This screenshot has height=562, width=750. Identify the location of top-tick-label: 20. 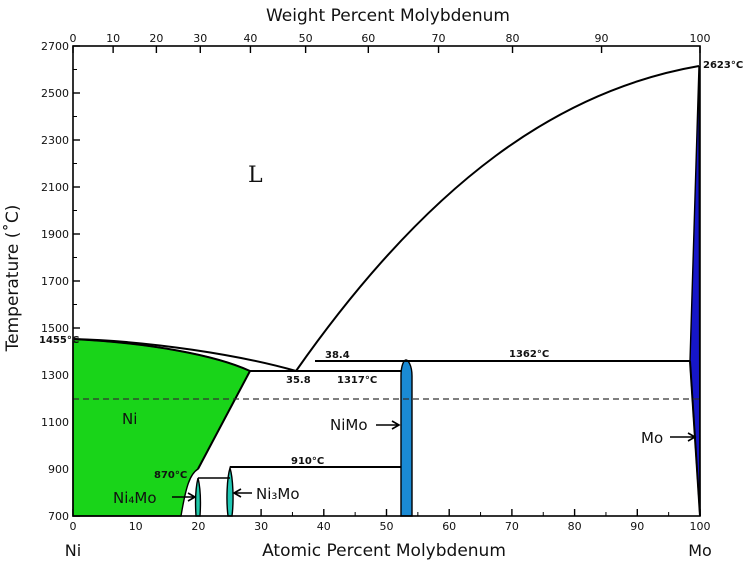
(156, 38).